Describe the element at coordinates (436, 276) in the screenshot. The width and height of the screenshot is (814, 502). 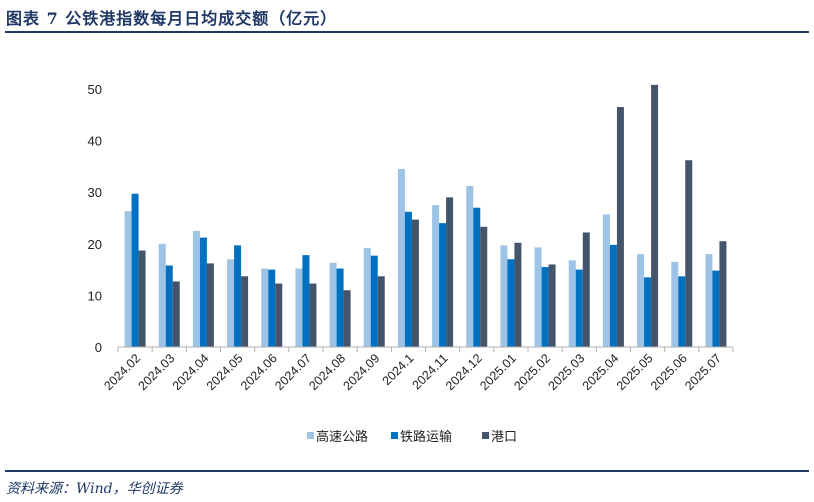
I see `bar-1-2024.11` at that location.